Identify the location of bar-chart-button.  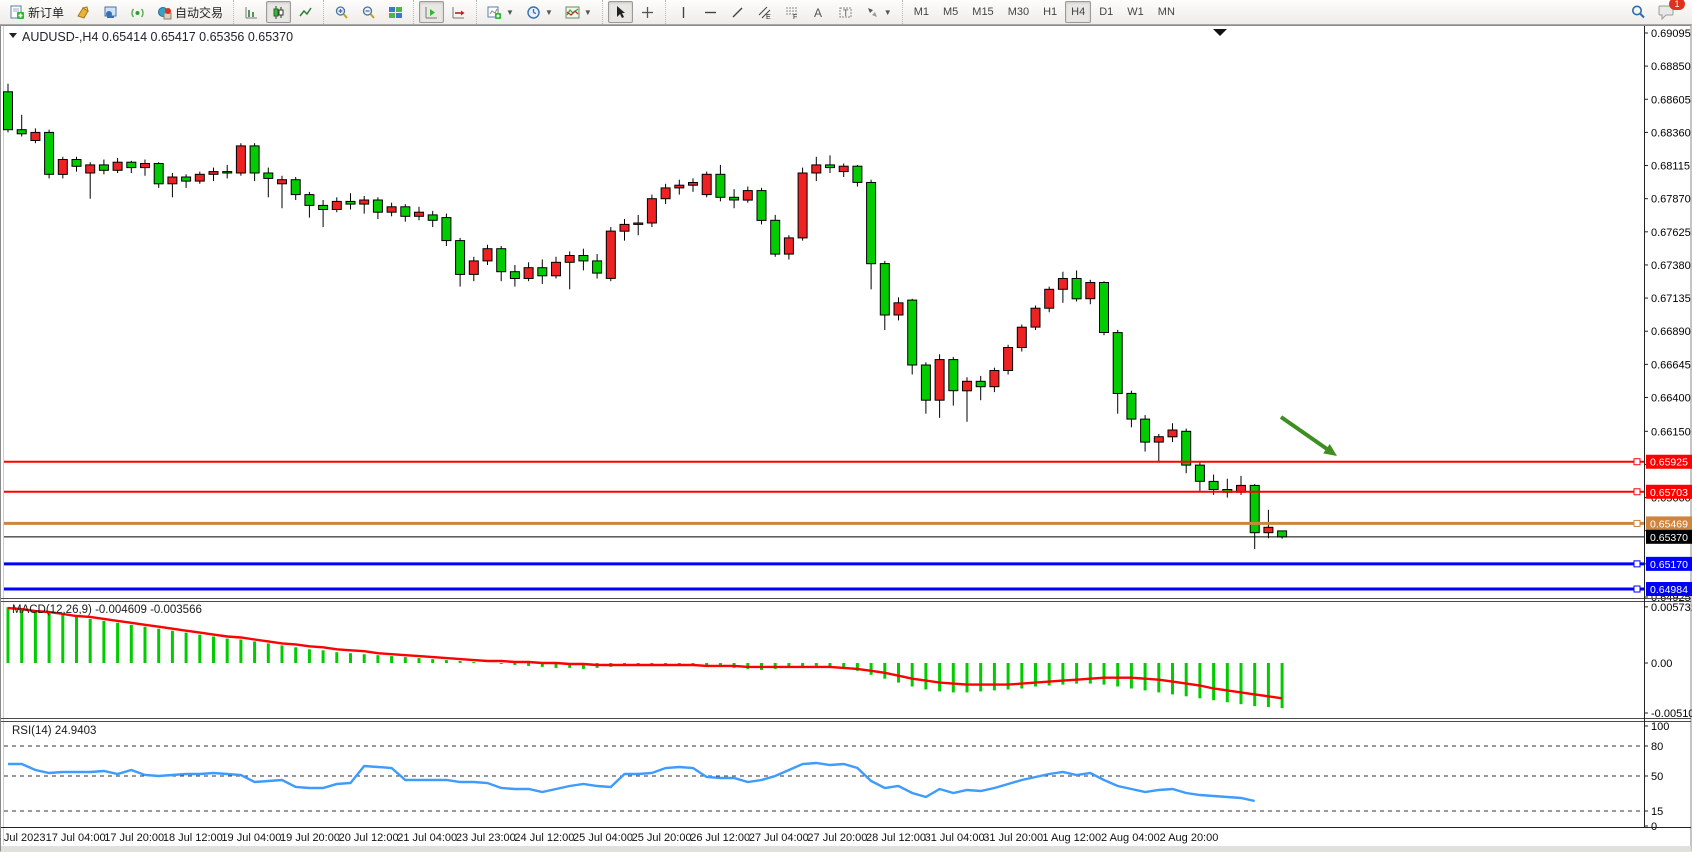
(251, 12).